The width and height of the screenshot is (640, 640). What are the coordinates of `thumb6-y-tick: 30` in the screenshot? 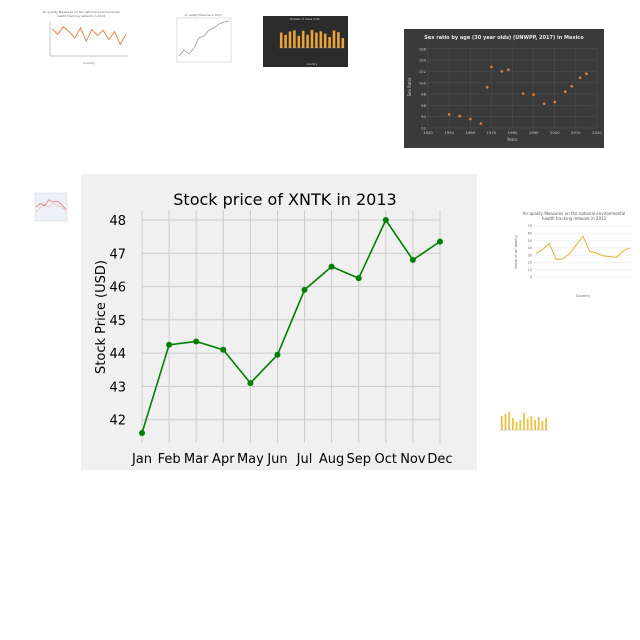 It's located at (530, 255).